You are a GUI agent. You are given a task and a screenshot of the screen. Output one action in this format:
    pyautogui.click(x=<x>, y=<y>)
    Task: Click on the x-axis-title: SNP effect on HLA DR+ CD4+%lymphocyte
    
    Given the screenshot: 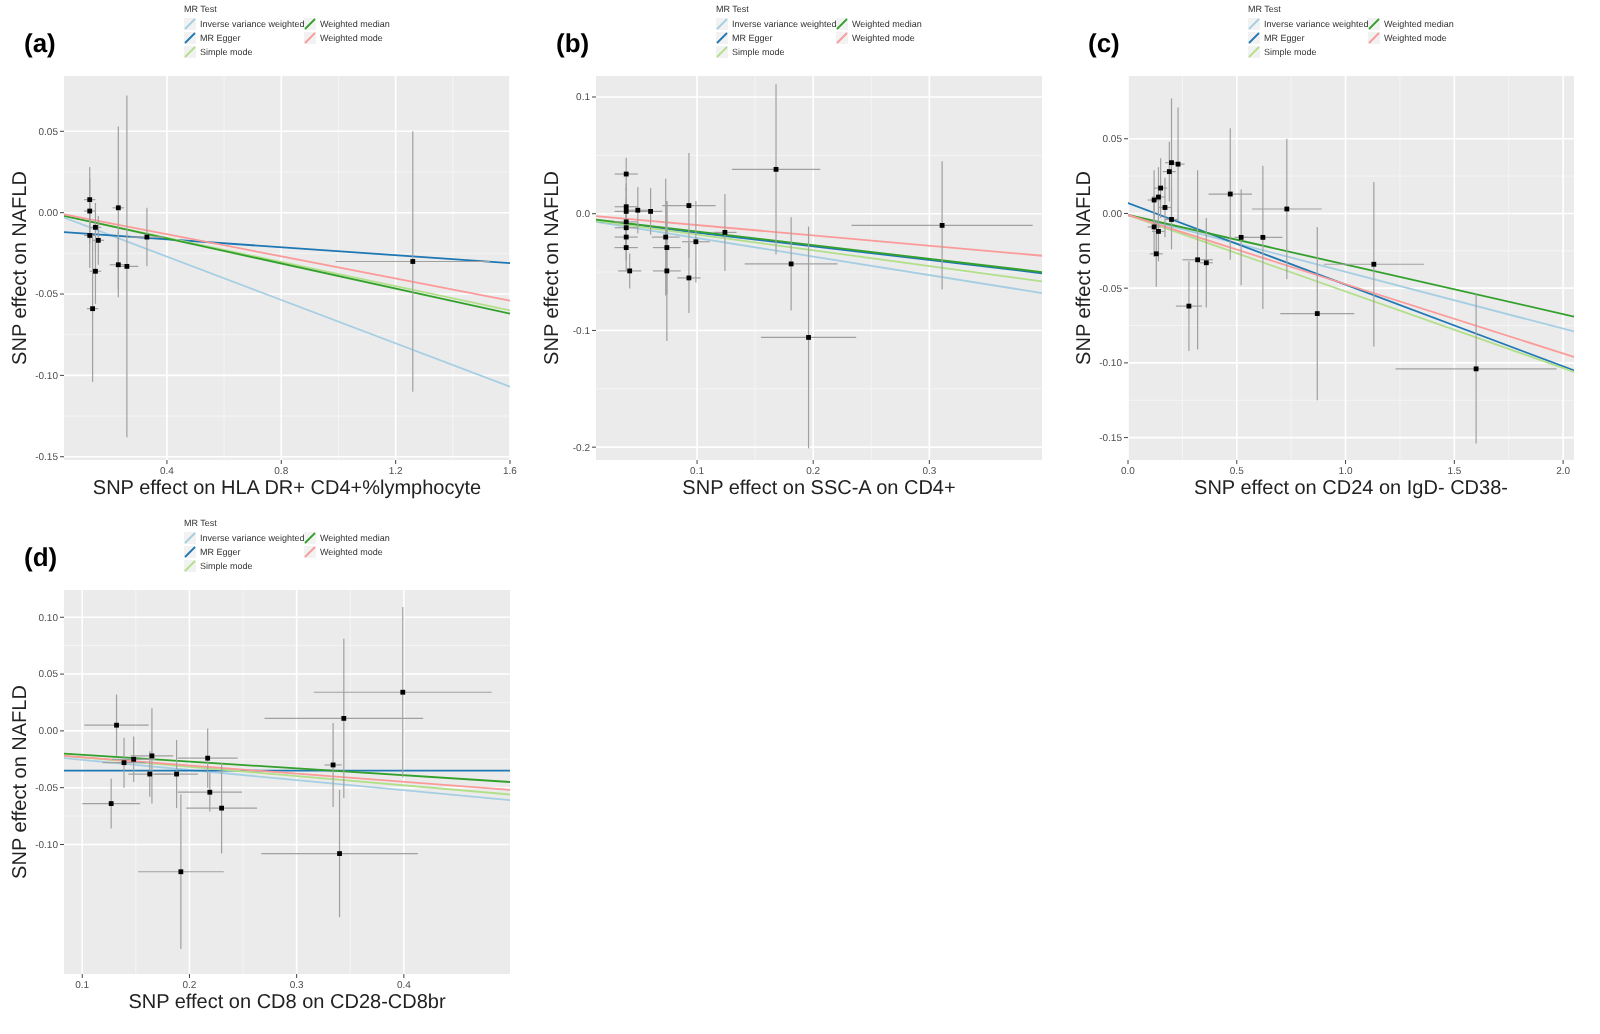 What is the action you would take?
    pyautogui.click(x=287, y=489)
    